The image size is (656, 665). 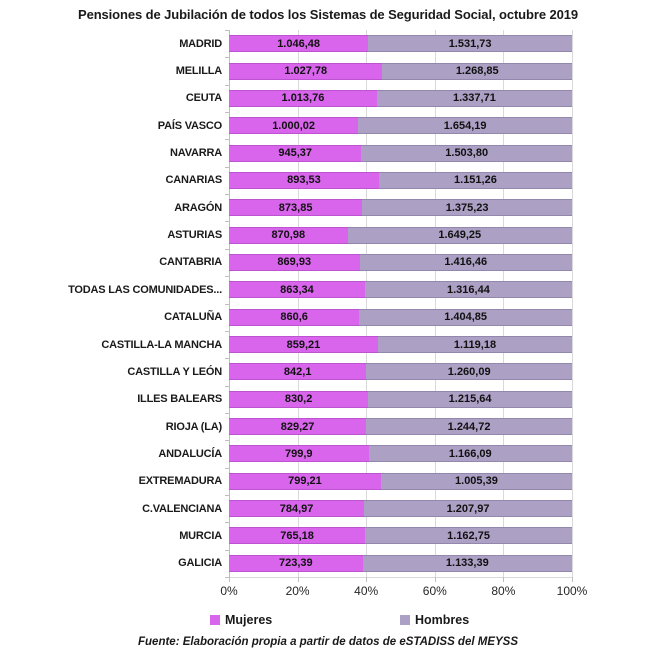 I want to click on bar-row: 945,37 1.503,80, so click(x=400, y=152).